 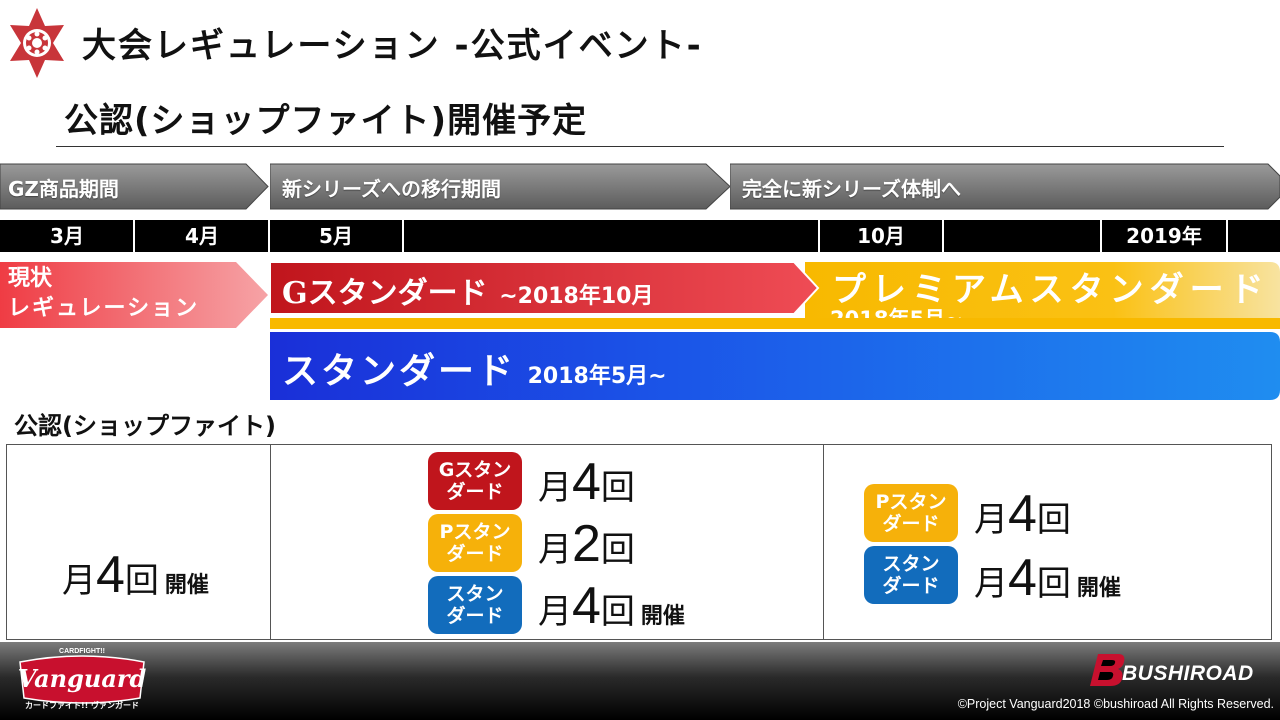 I want to click on vanguard-logo-text: Vanguard, so click(x=82, y=678).